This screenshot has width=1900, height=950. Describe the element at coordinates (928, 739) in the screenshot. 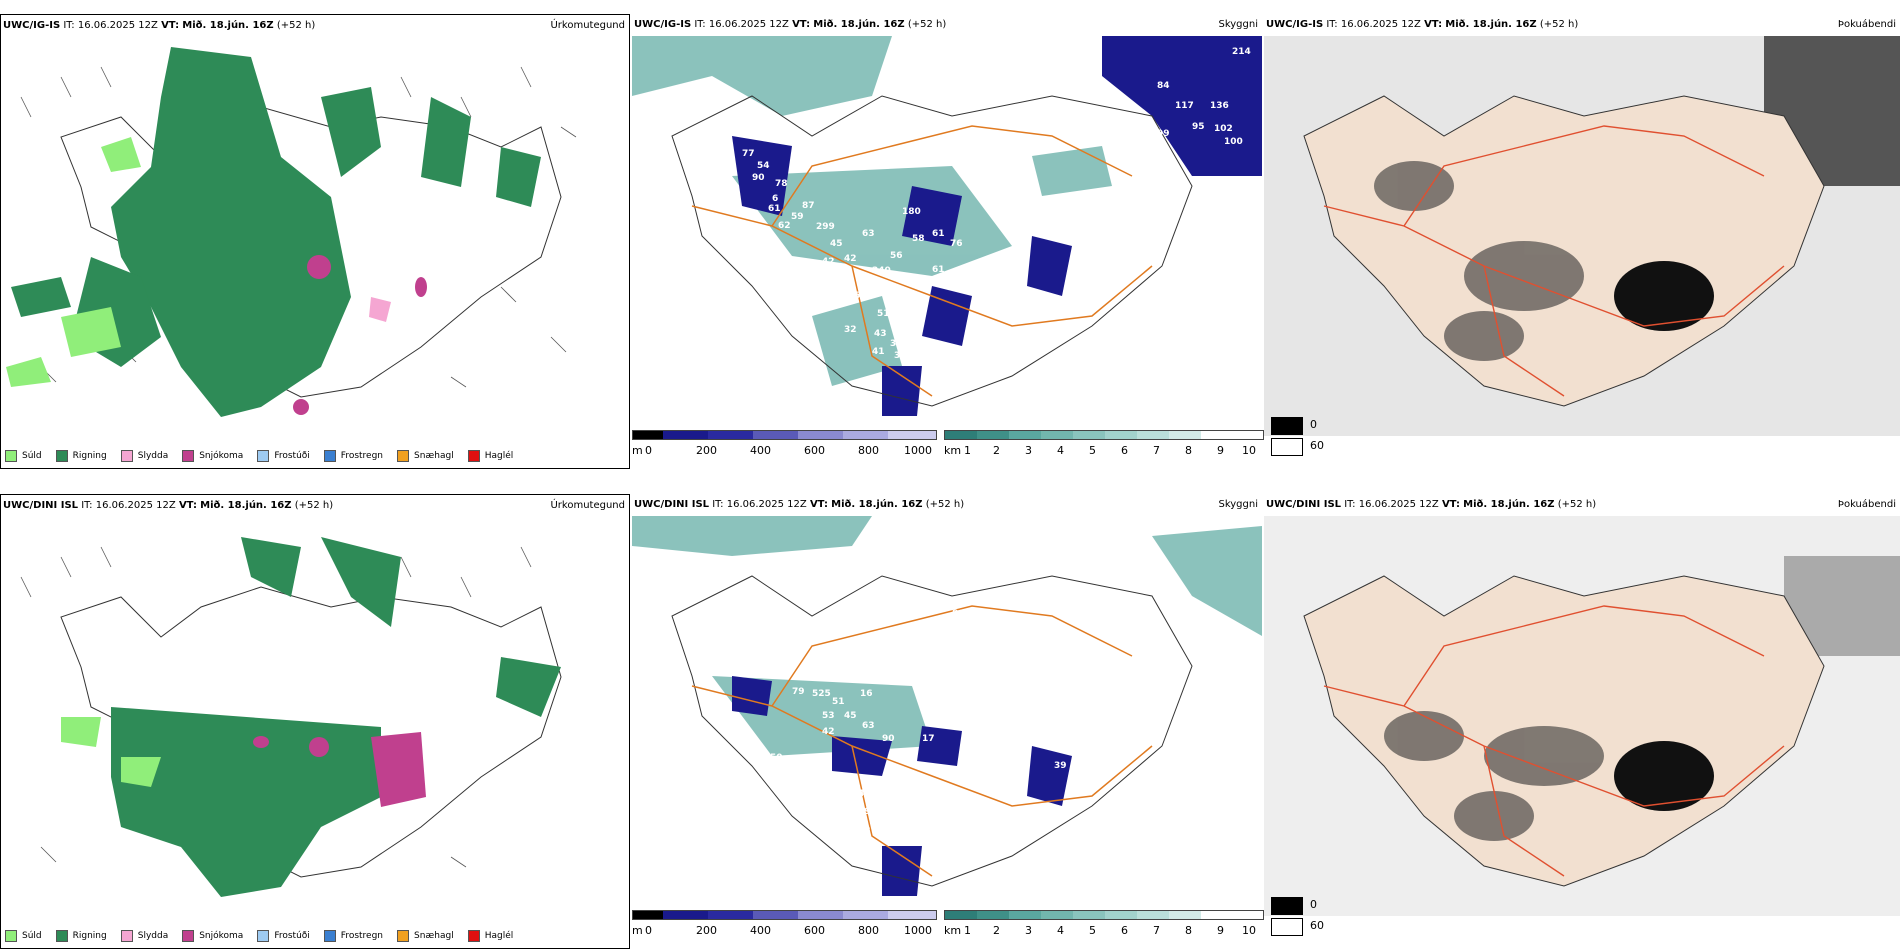

I see `svg-text: 17` at that location.